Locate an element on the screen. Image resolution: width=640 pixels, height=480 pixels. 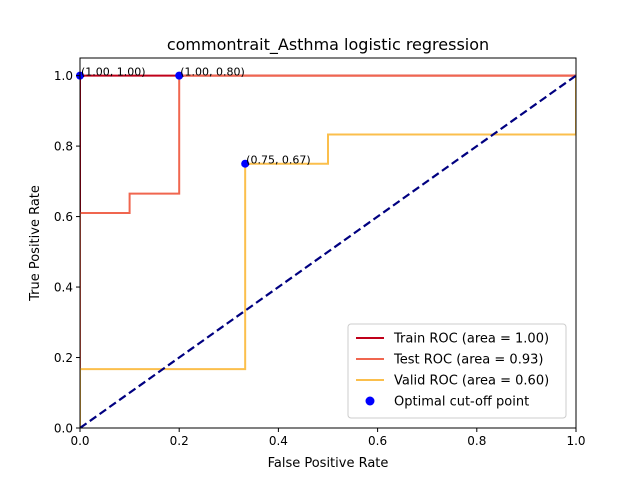
legend-label-1: Test ROC (area = 0.93) is located at coordinates (468, 360).